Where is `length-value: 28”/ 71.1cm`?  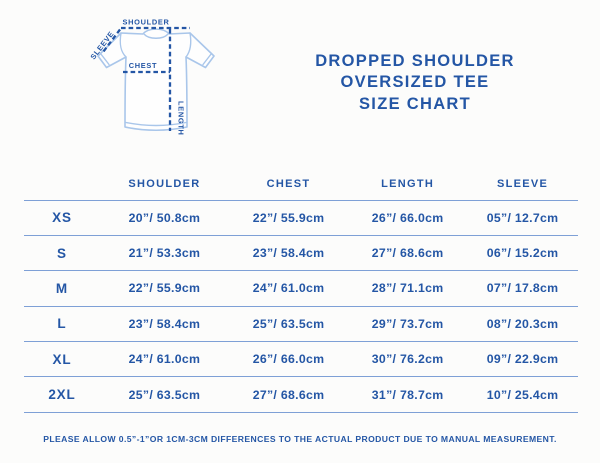
length-value: 28”/ 71.1cm is located at coordinates (407, 288).